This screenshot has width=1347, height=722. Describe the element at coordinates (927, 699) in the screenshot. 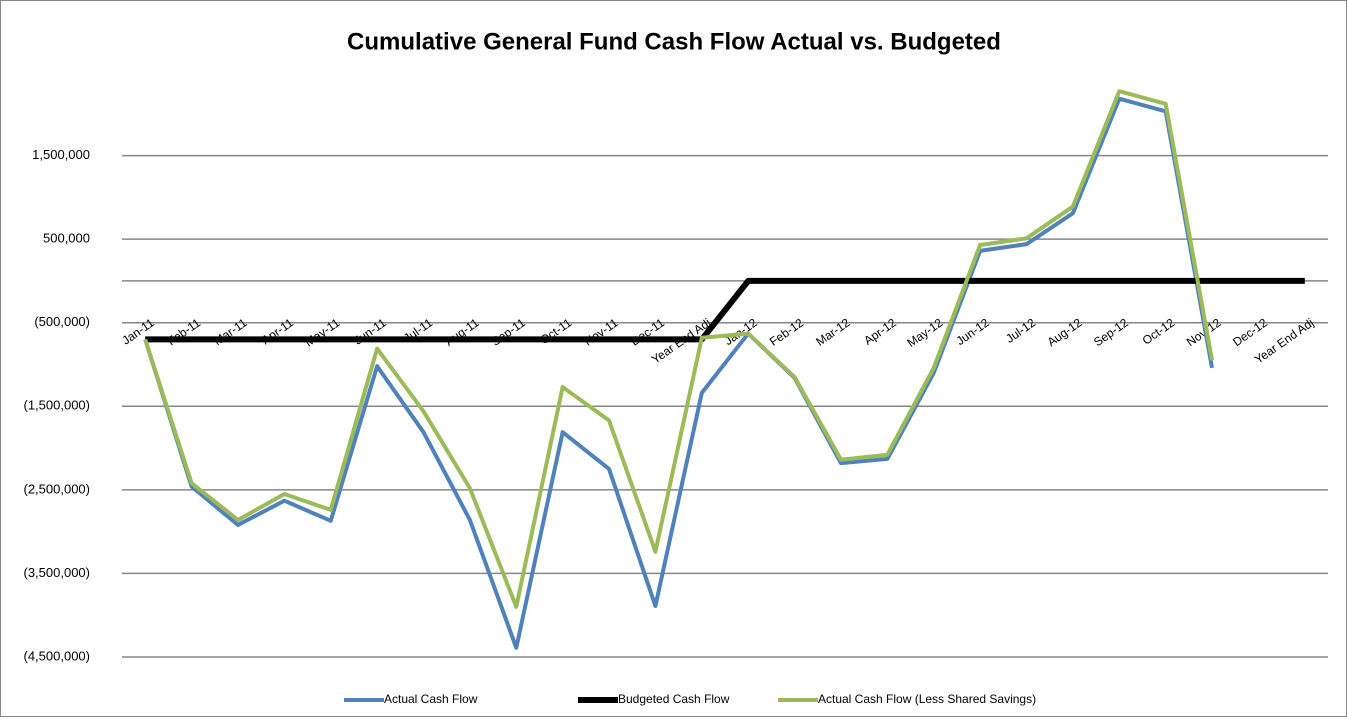

I see `legend-label: Actual Cash Flow (Less Shared Savings)` at that location.